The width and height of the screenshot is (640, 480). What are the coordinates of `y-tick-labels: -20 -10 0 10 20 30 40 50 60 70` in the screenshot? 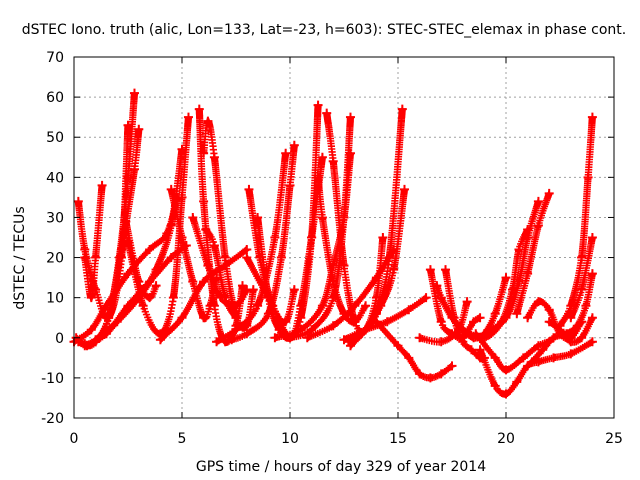 It's located at (52, 238).